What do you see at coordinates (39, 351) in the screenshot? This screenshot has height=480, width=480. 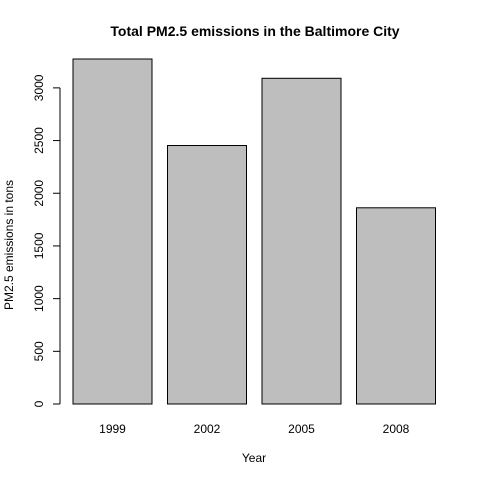 I see `y-tick-label-500: 500` at bounding box center [39, 351].